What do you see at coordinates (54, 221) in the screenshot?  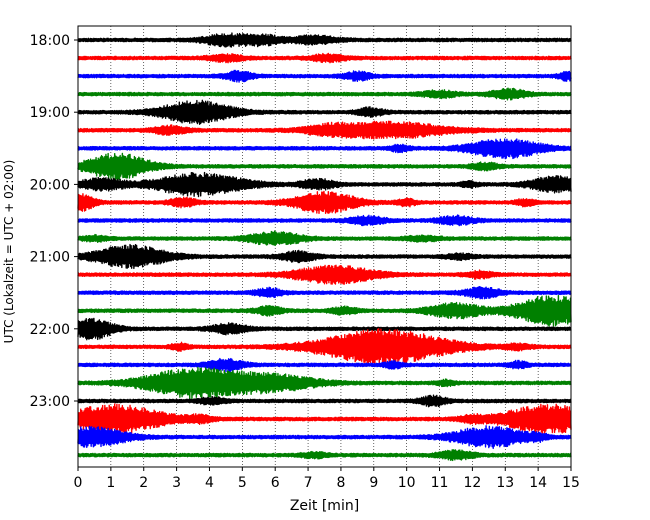 I see `y-axis-ticks: 18:00 19:00 20:00 21:00 22:00 23:00` at bounding box center [54, 221].